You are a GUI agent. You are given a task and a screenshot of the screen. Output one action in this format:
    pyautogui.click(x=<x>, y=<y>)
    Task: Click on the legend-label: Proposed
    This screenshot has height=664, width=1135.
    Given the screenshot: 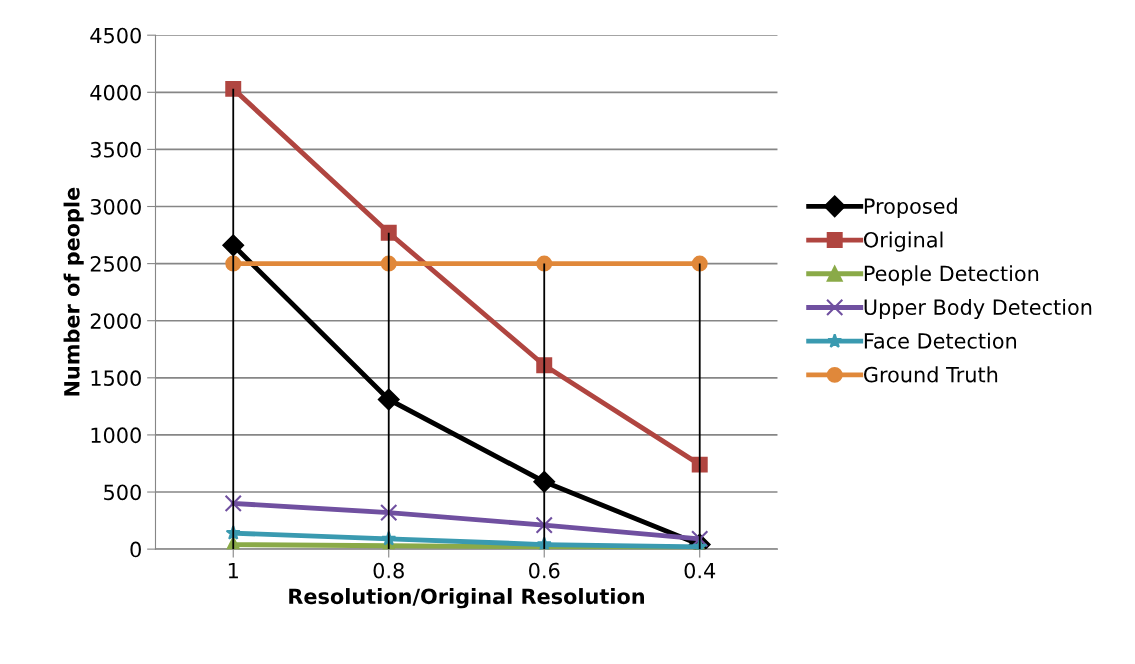 What is the action you would take?
    pyautogui.click(x=910, y=207)
    